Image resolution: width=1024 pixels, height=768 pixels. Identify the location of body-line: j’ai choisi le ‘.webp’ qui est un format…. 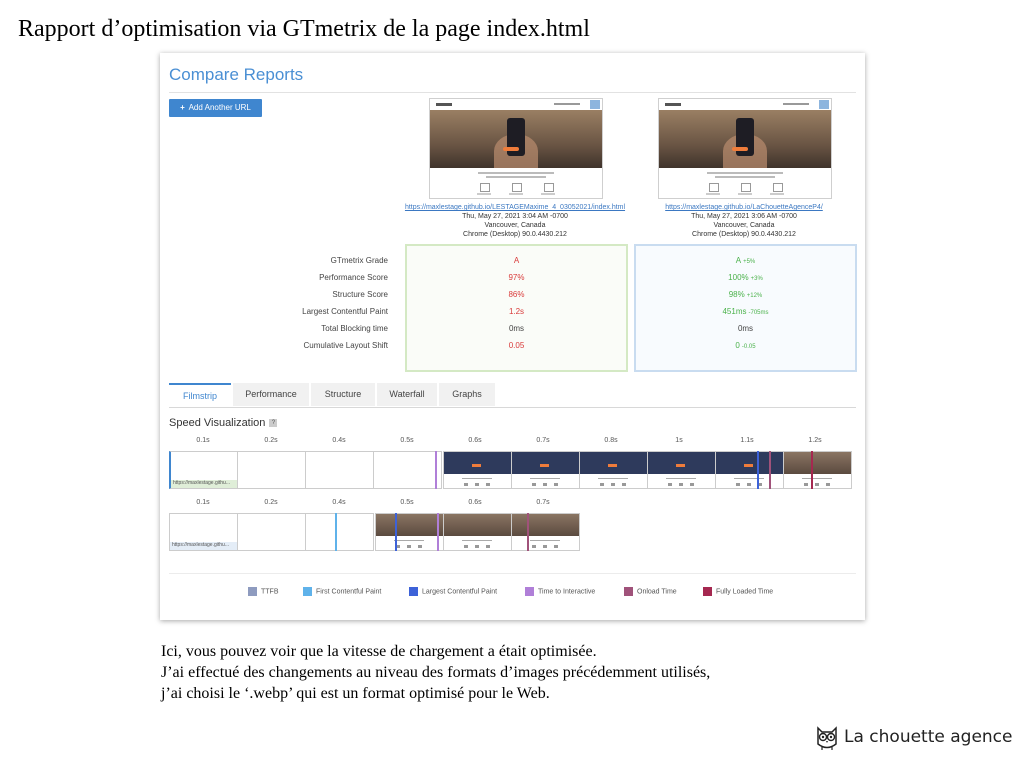
(355, 693).